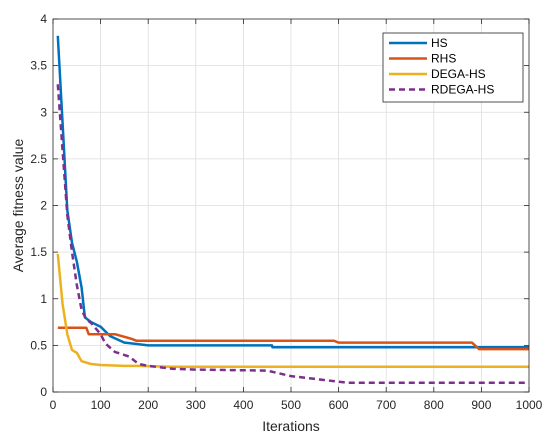 The height and width of the screenshot is (442, 550). What do you see at coordinates (43, 19) in the screenshot?
I see `y-tick-label: 4` at bounding box center [43, 19].